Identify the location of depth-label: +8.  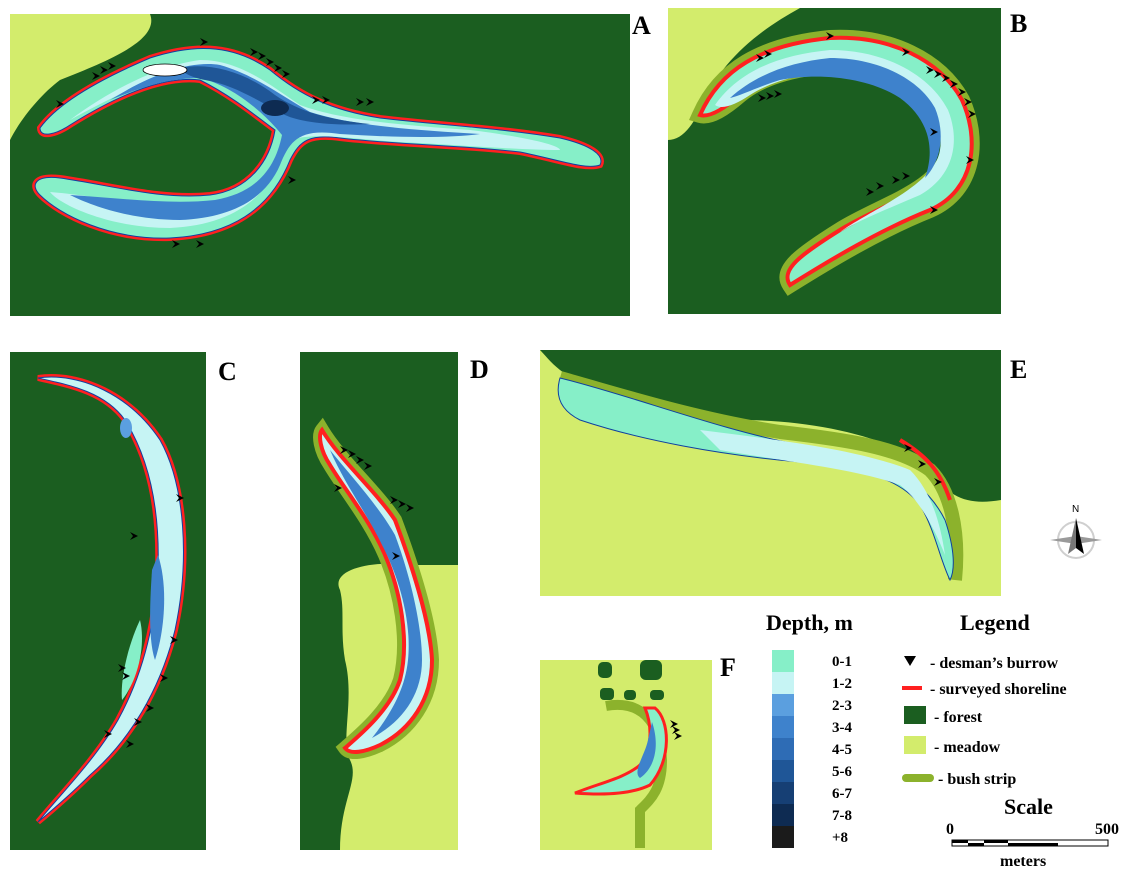
(840, 838).